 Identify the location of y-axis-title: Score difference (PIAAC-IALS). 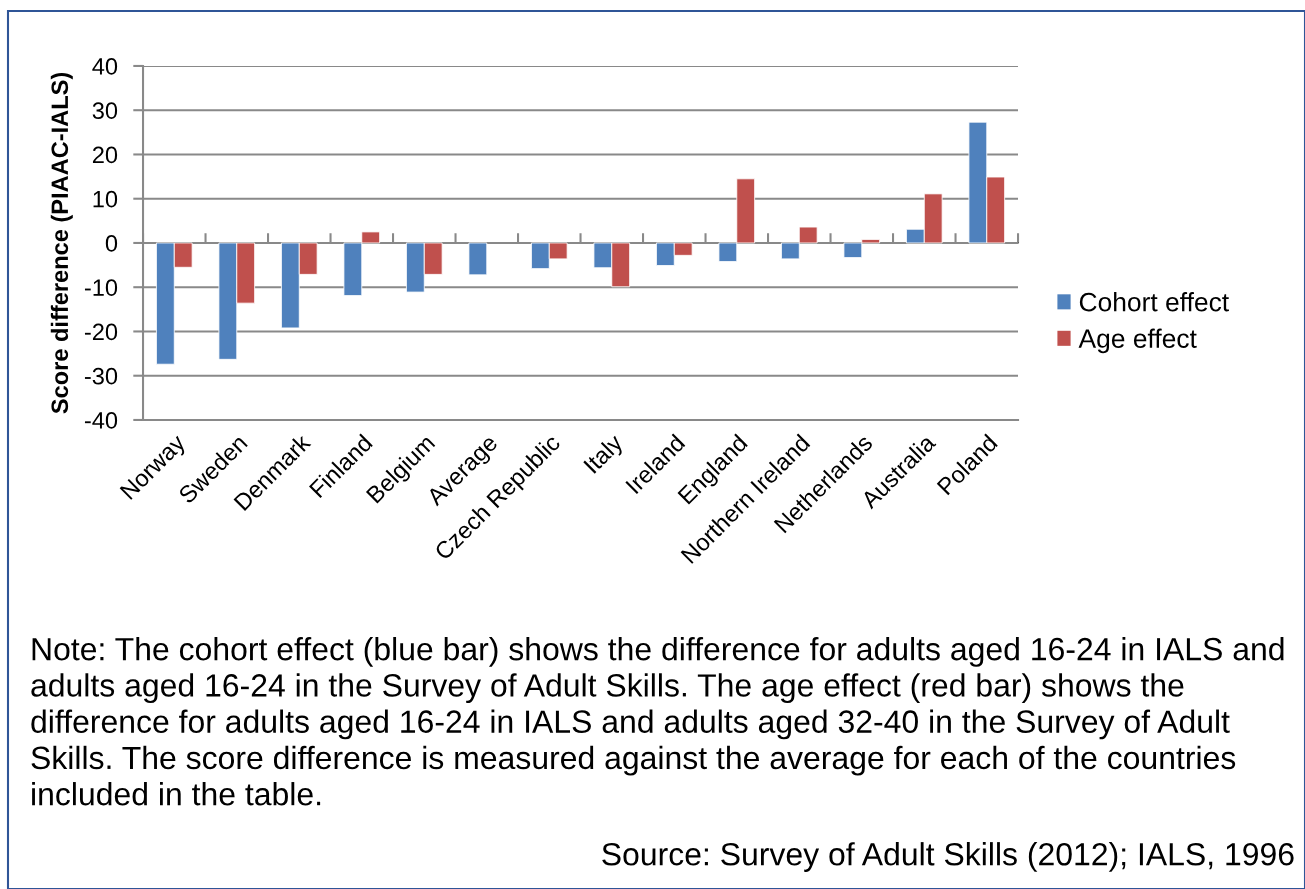
(61, 243).